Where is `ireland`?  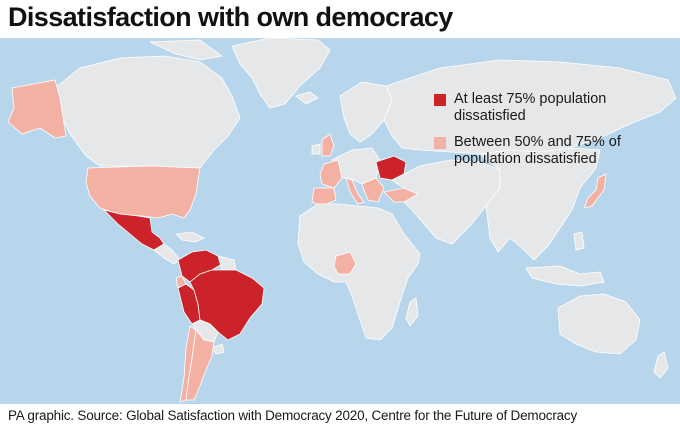
ireland is located at coordinates (316, 149).